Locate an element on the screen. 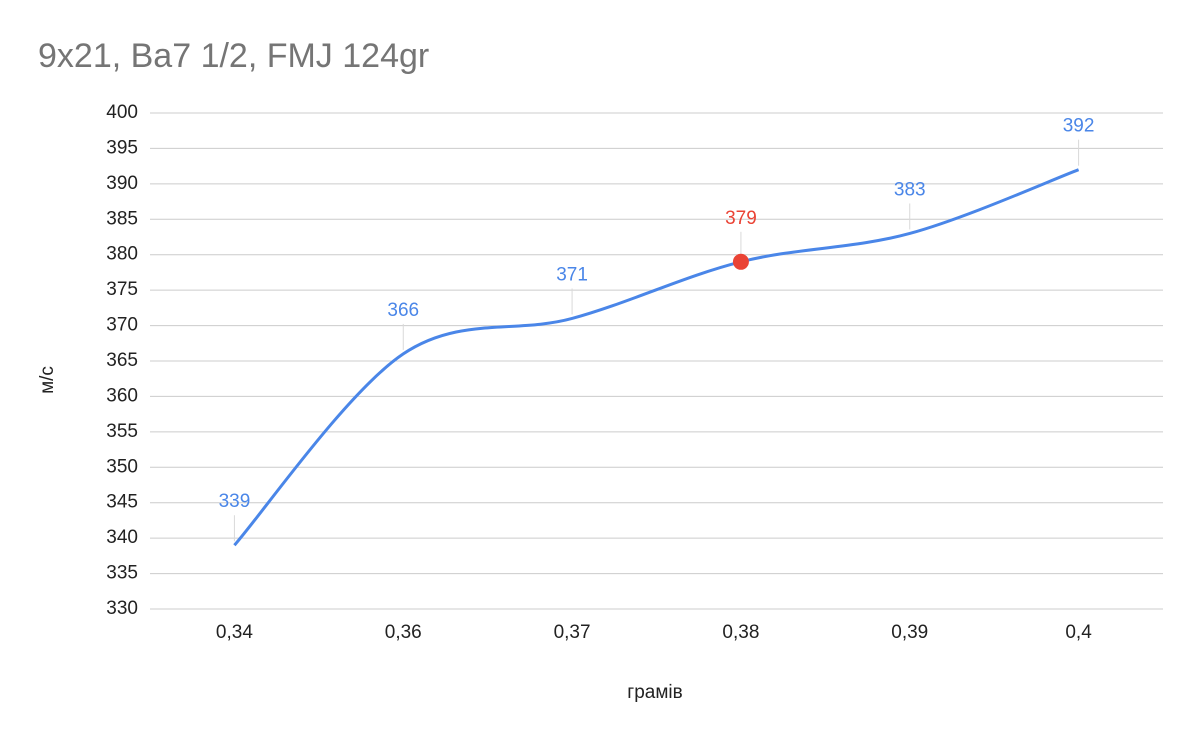  y-tick-label: 335 is located at coordinates (122, 573).